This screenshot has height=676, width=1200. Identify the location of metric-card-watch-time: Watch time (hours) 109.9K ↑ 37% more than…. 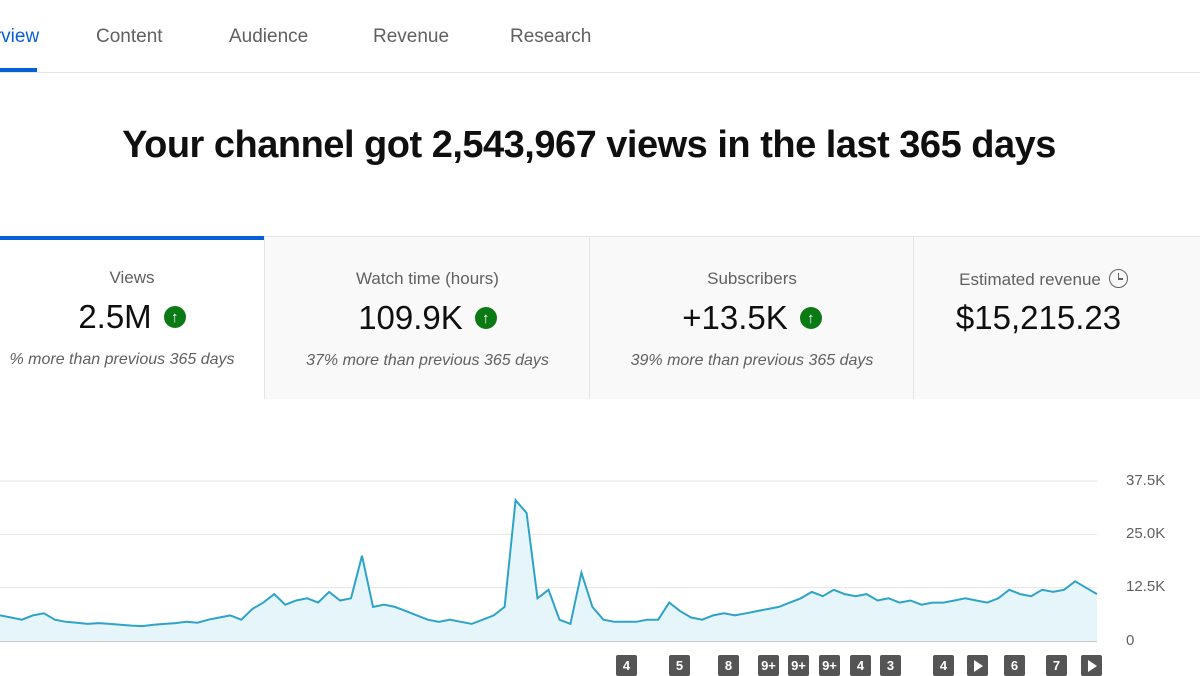
(427, 317).